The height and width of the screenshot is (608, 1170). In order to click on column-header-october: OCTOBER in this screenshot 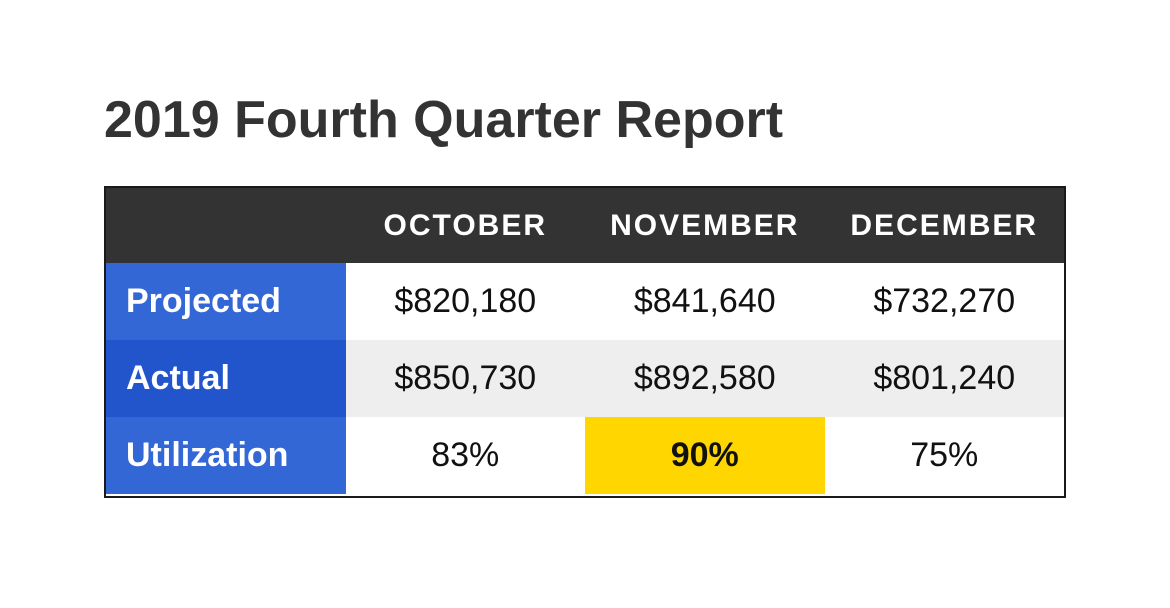, I will do `click(465, 225)`.